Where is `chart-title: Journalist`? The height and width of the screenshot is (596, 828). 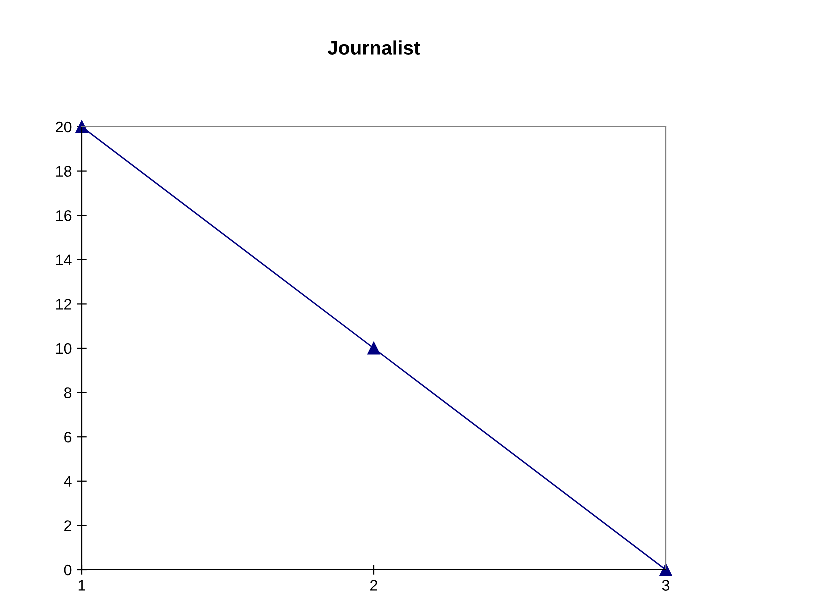
chart-title: Journalist is located at coordinates (374, 47).